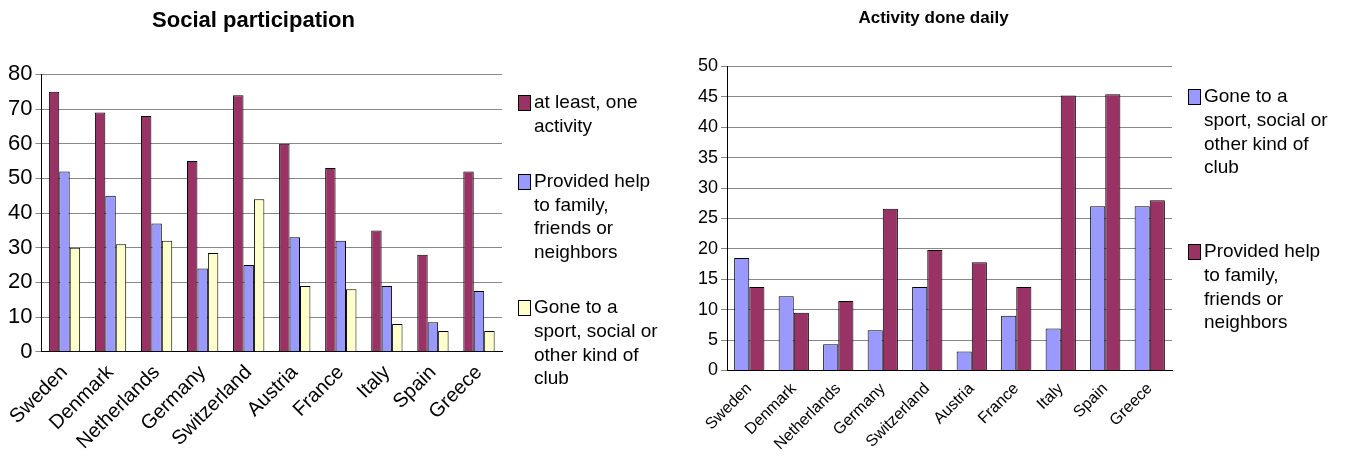 This screenshot has height=457, width=1346. I want to click on legend-label: at least, one activity, so click(586, 114).